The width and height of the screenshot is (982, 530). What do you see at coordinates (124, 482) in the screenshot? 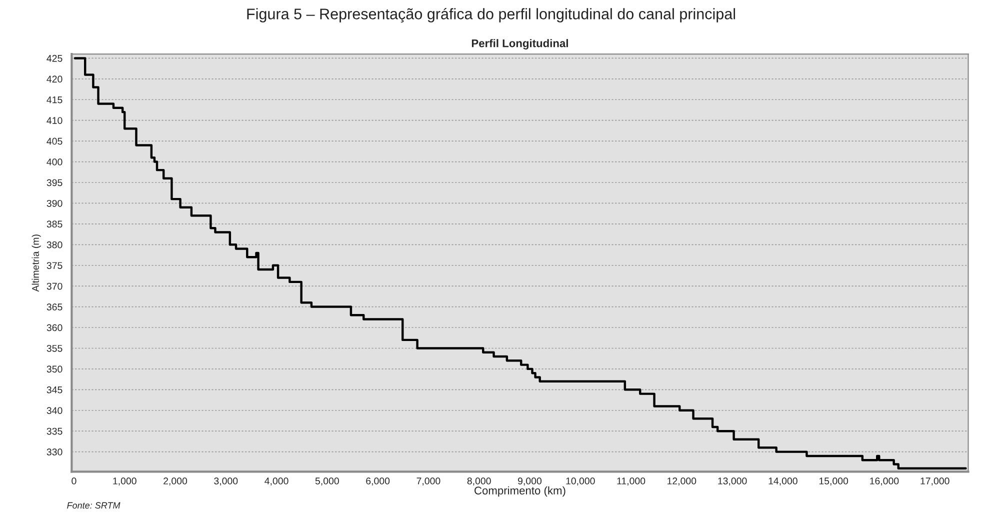
I see `x-tick-label: 1,000` at bounding box center [124, 482].